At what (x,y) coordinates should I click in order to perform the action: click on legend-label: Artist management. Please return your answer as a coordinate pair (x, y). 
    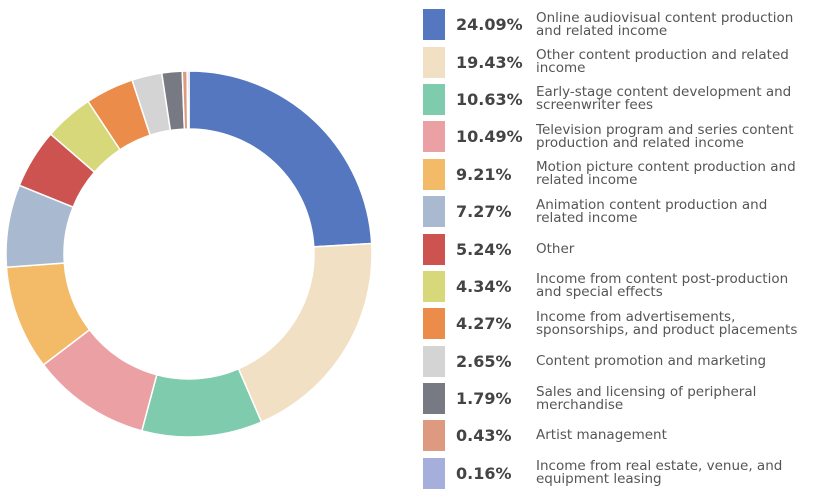
    Looking at the image, I should click on (601, 435).